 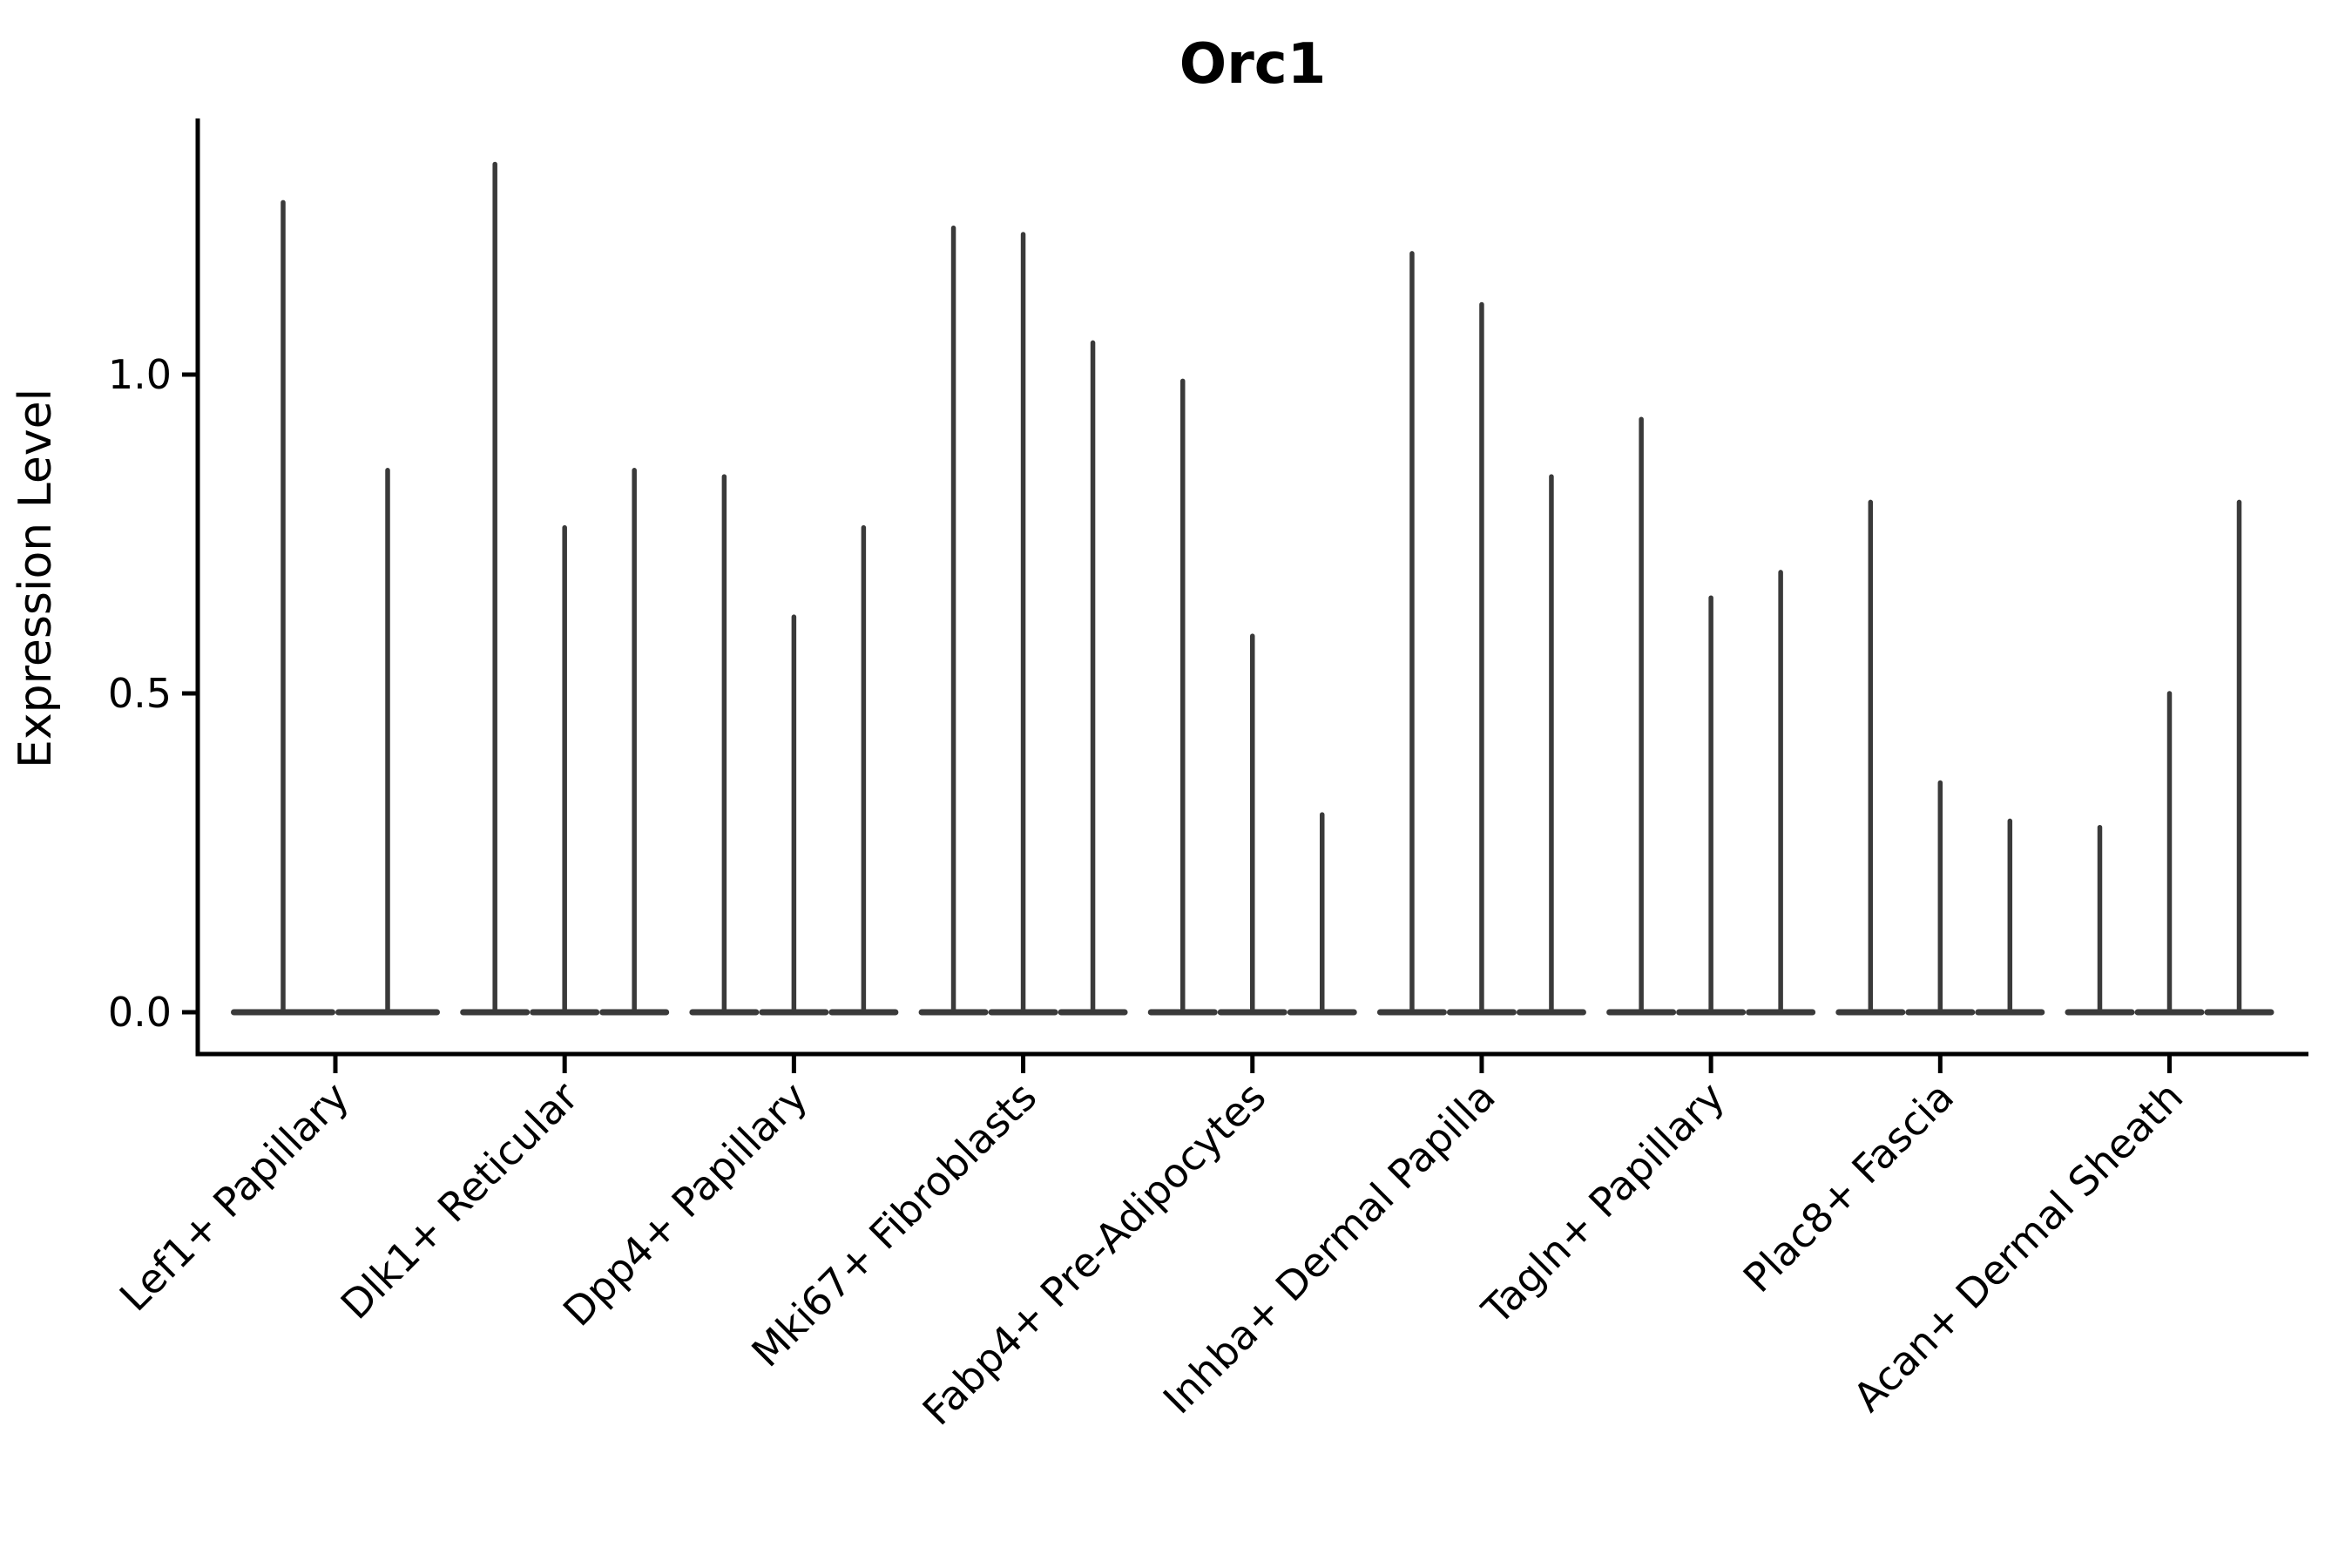 What do you see at coordinates (140, 693) in the screenshot?
I see `y-tick-label: 0.5` at bounding box center [140, 693].